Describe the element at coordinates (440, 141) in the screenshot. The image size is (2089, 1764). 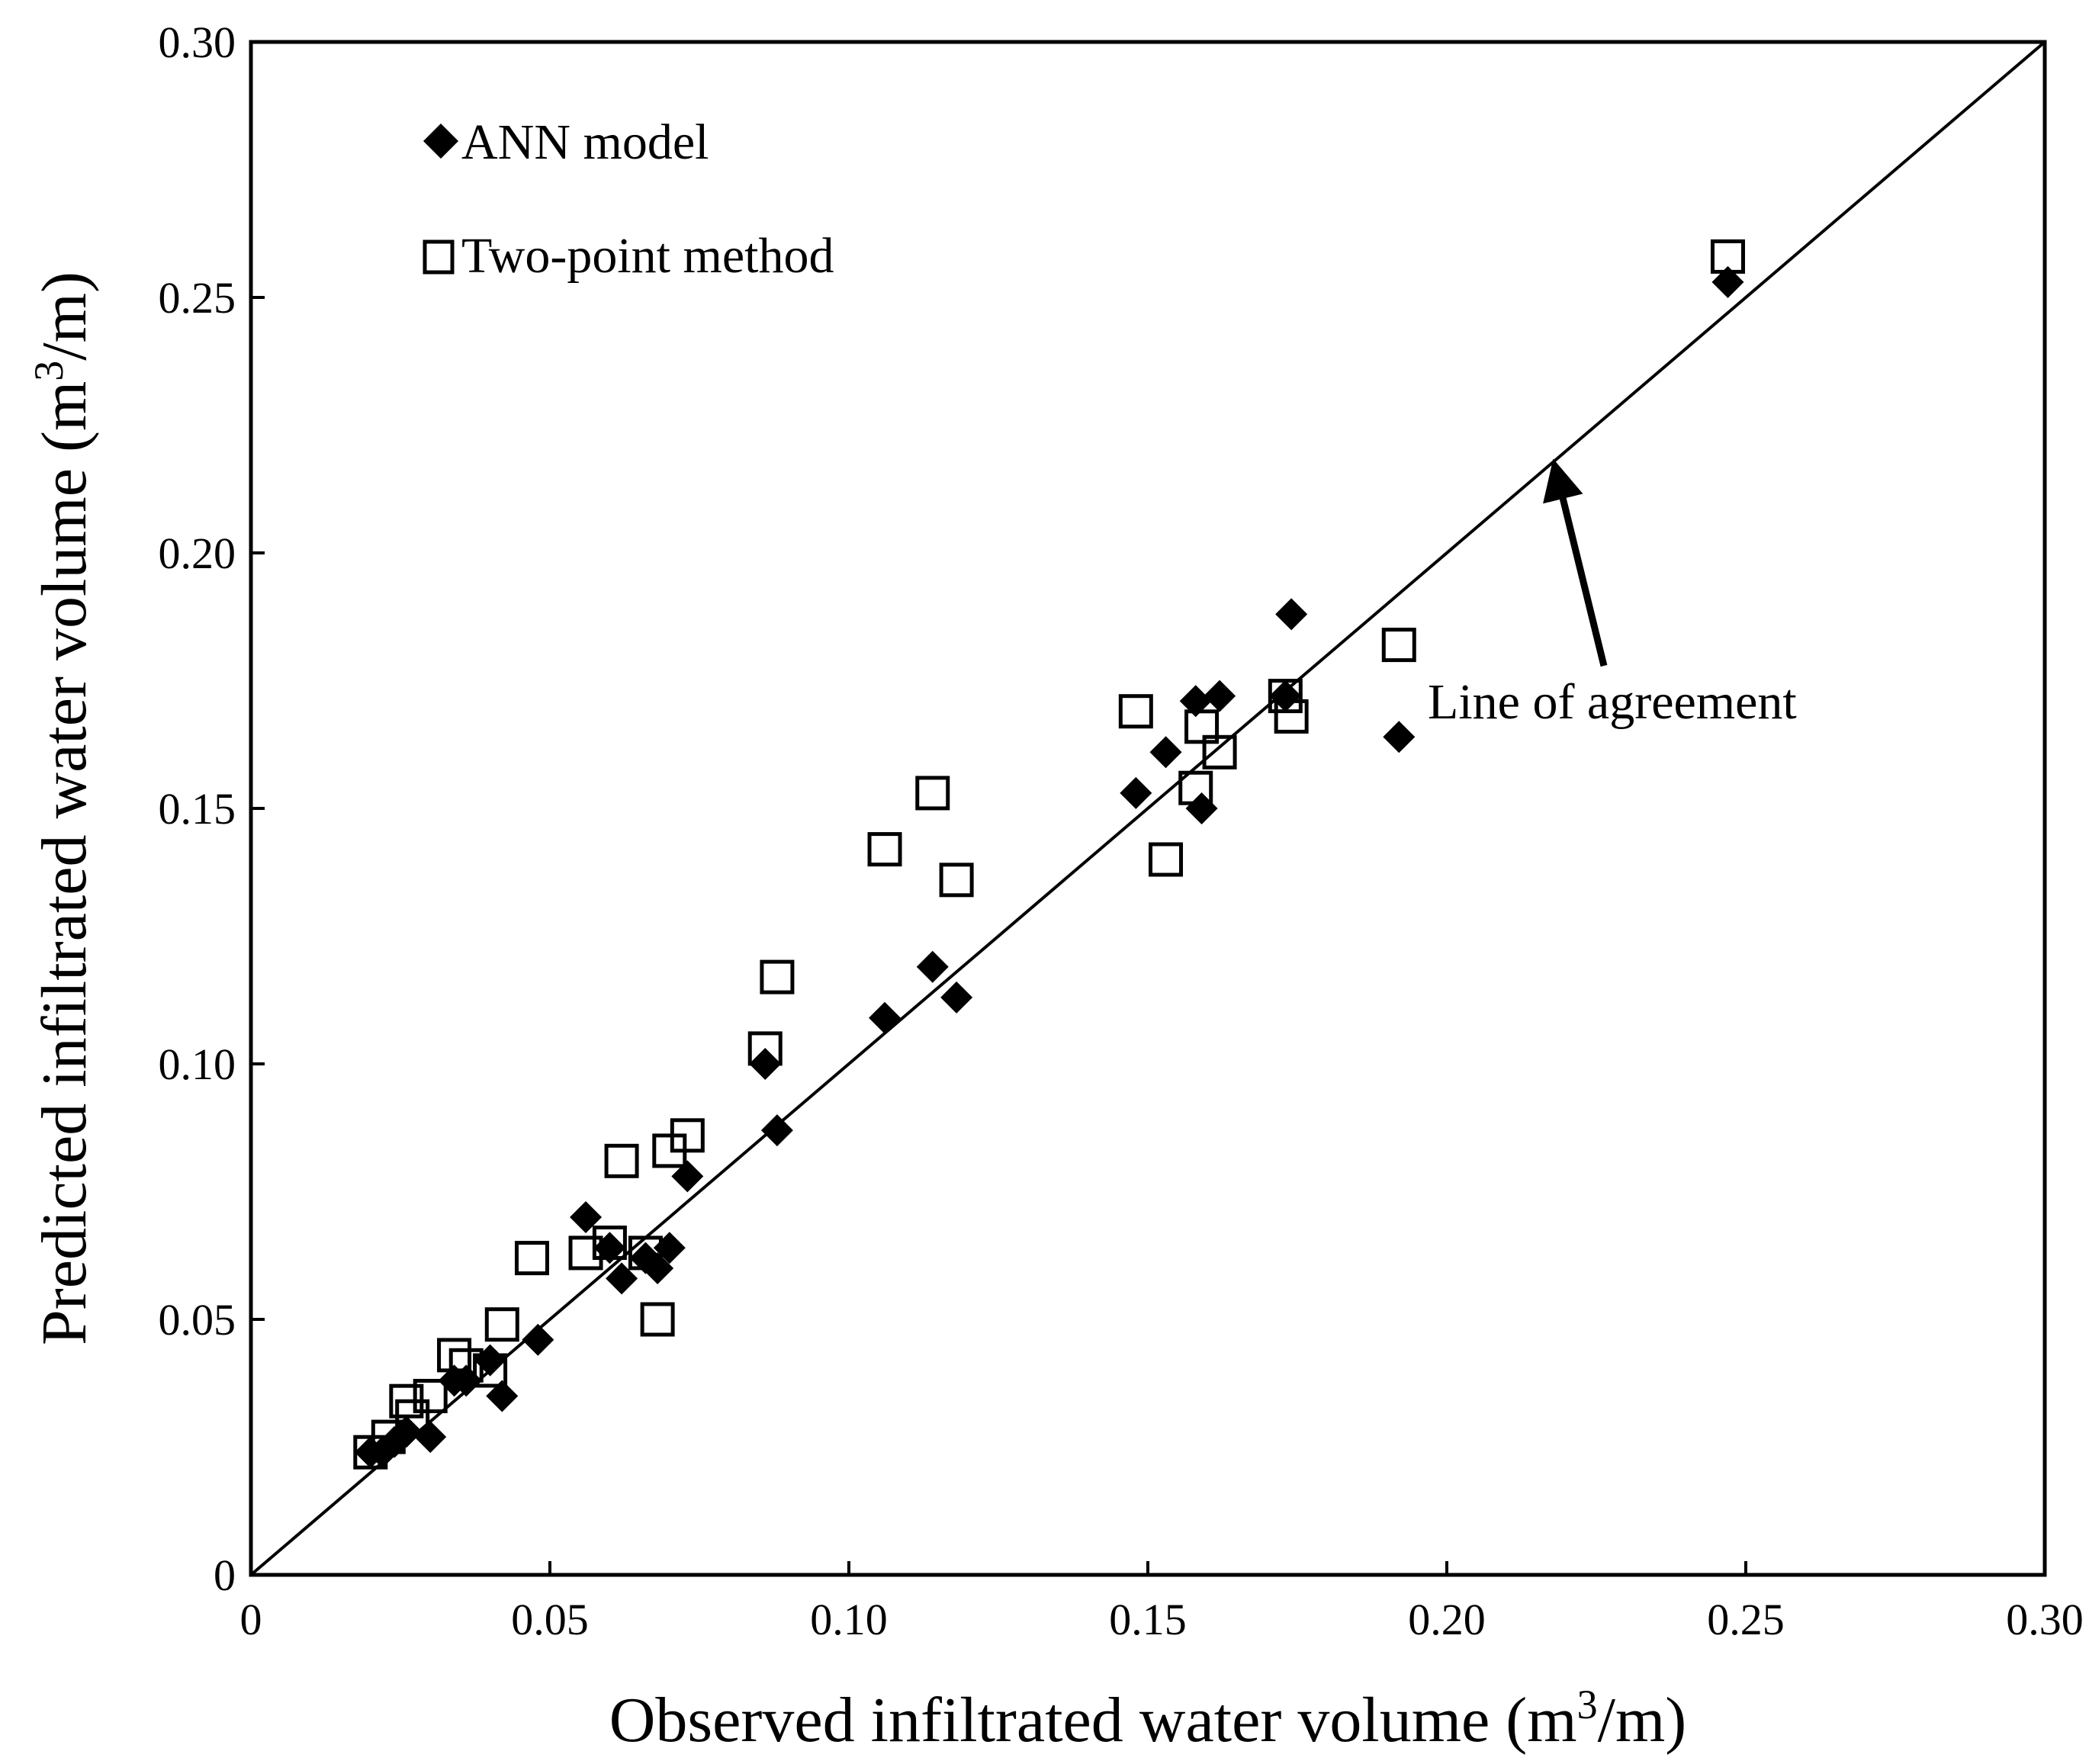
I see `legend-marker-ann` at that location.